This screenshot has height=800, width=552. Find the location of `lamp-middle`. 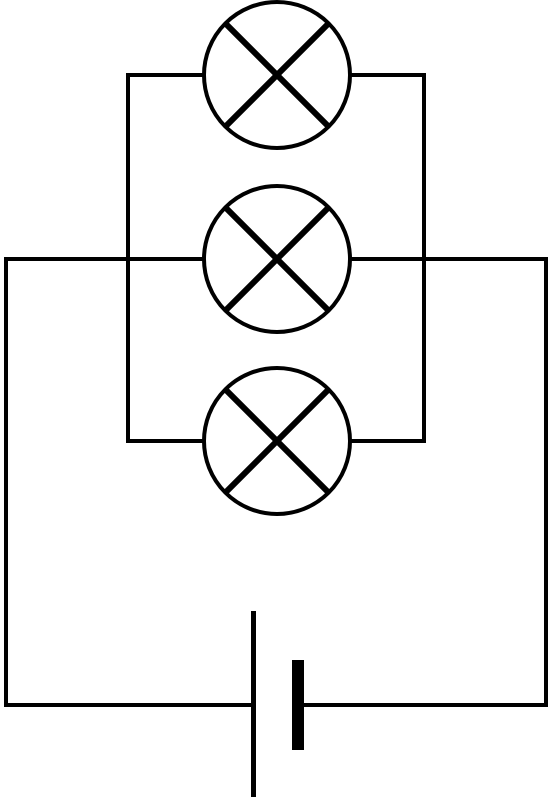

lamp-middle is located at coordinates (277, 259).